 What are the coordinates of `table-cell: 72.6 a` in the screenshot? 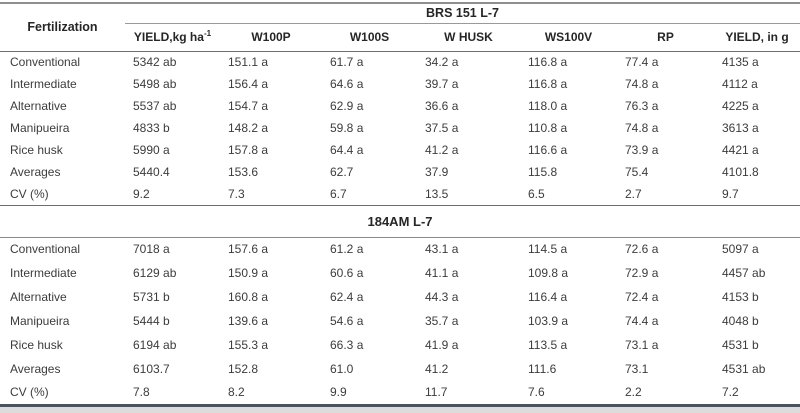 It's located at (642, 249).